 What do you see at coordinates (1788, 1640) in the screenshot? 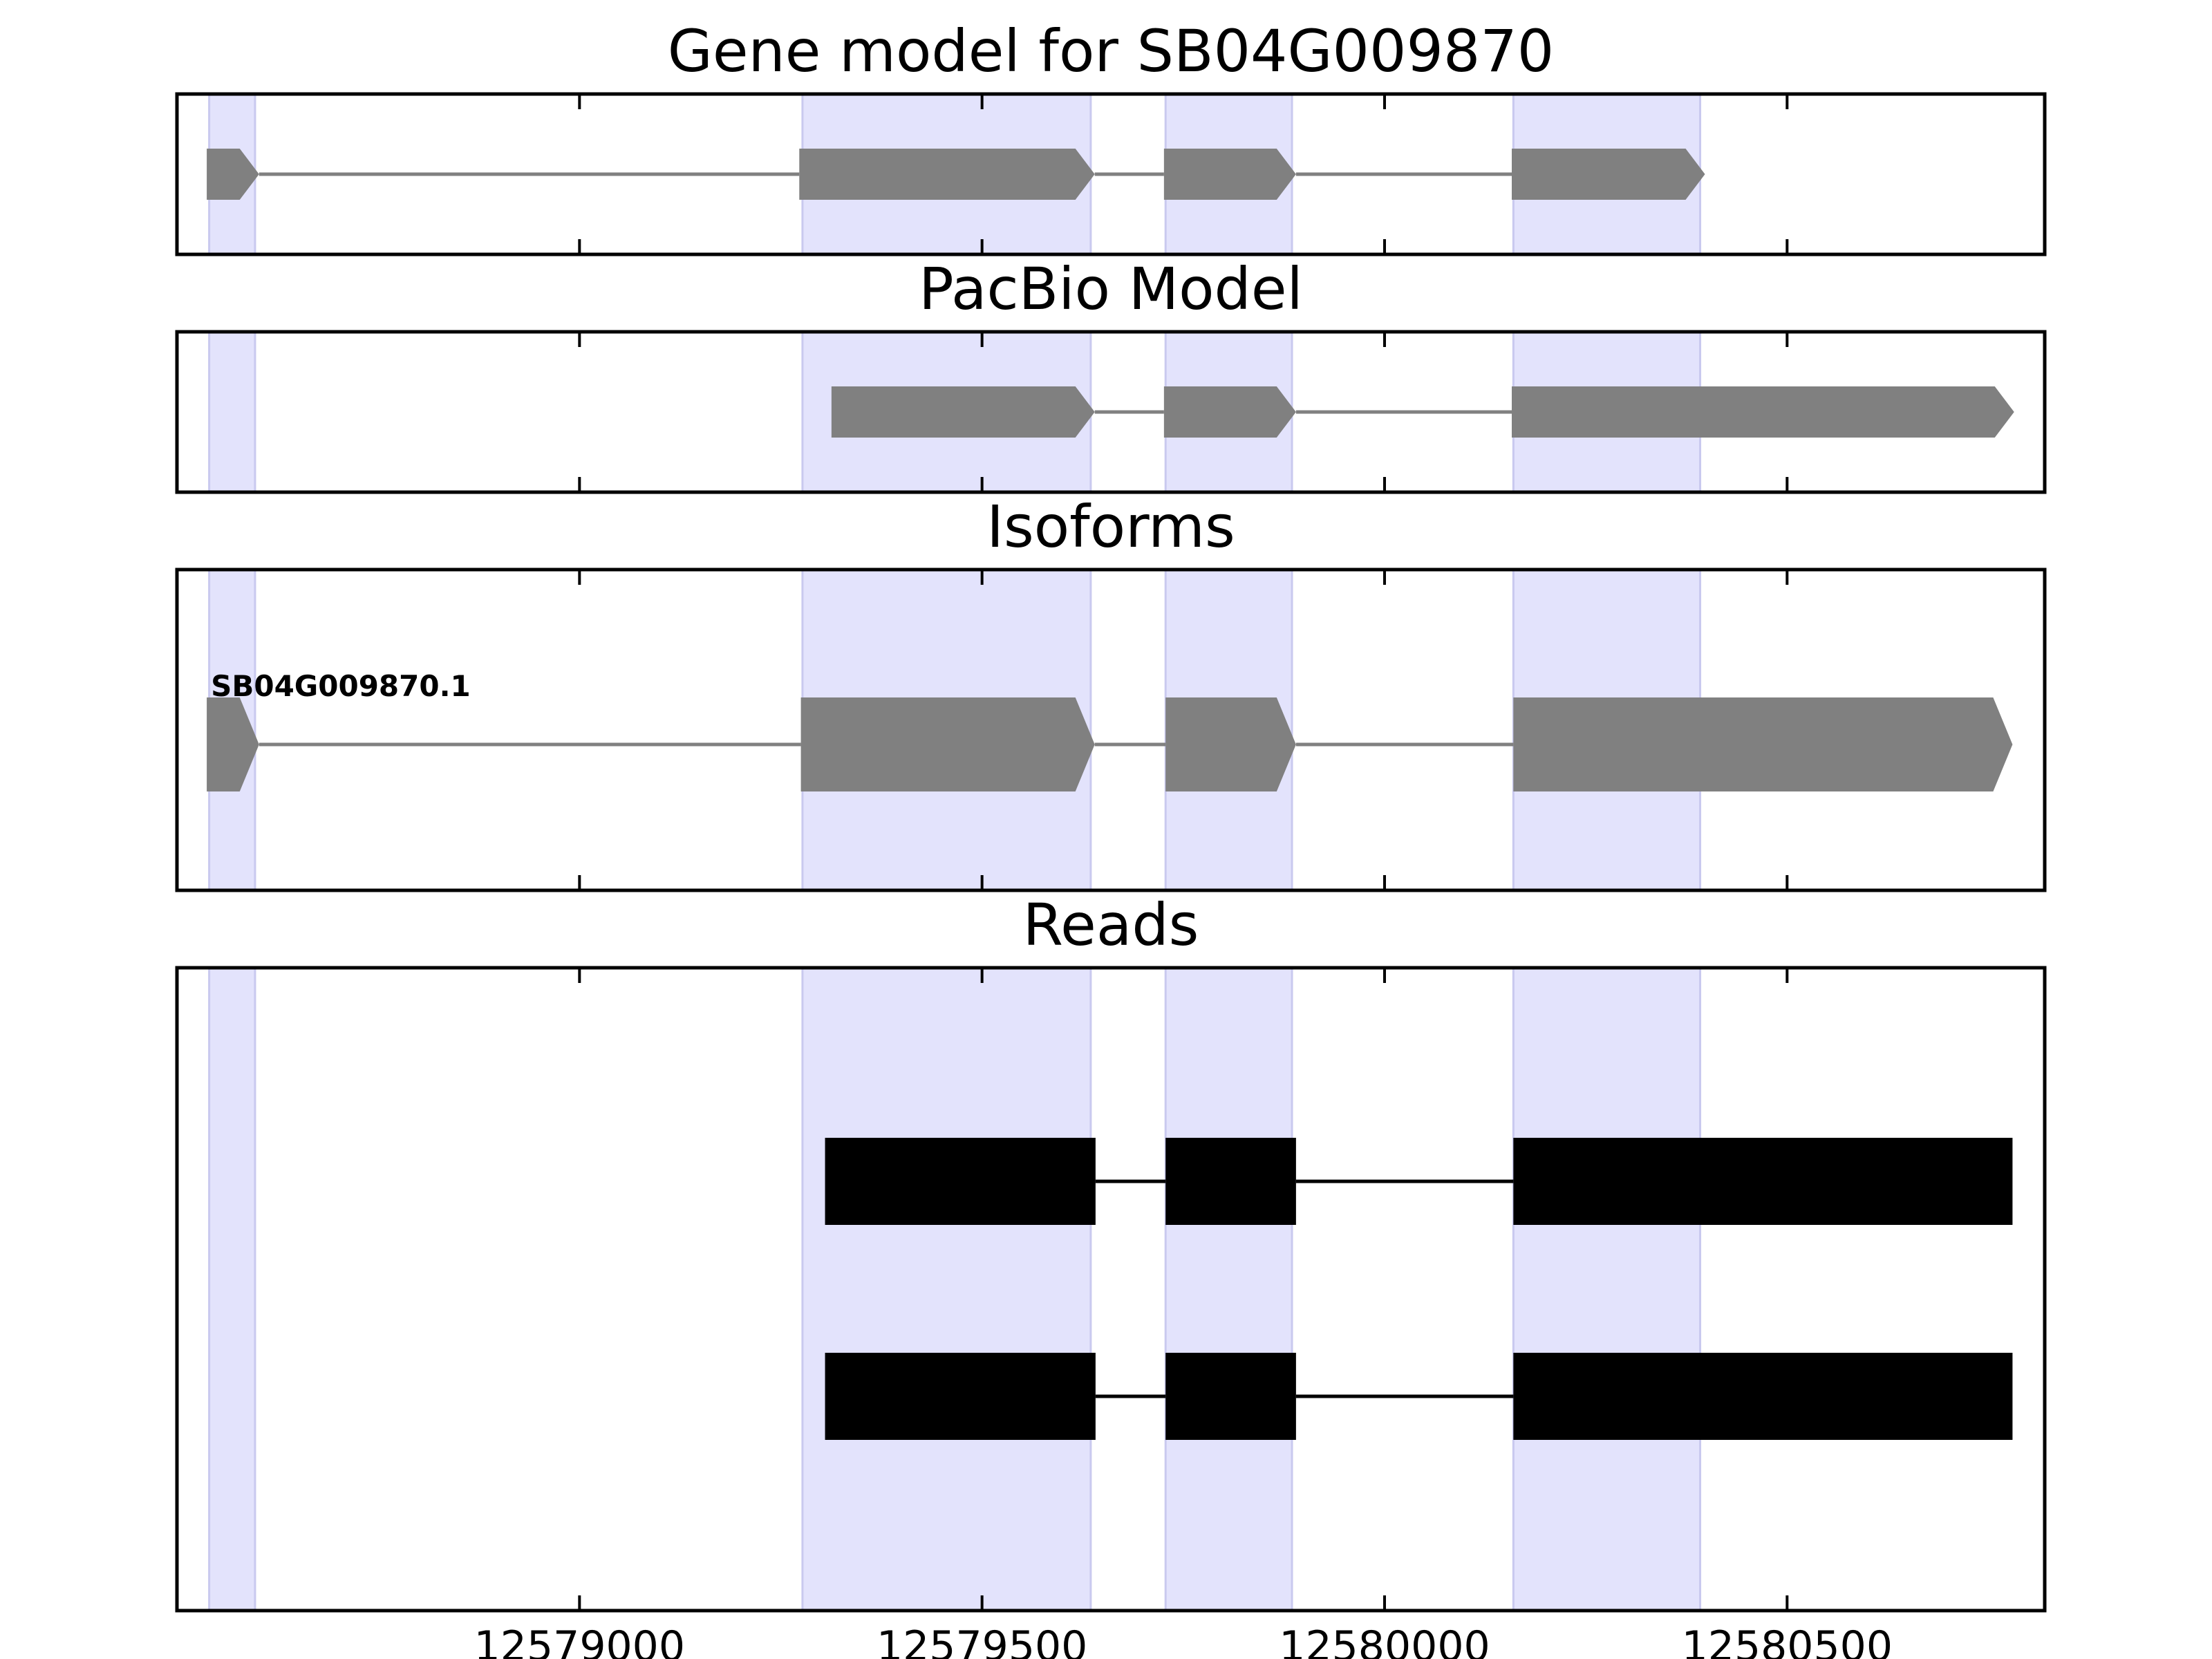
I see `x-tick-label: 12580500` at bounding box center [1788, 1640].